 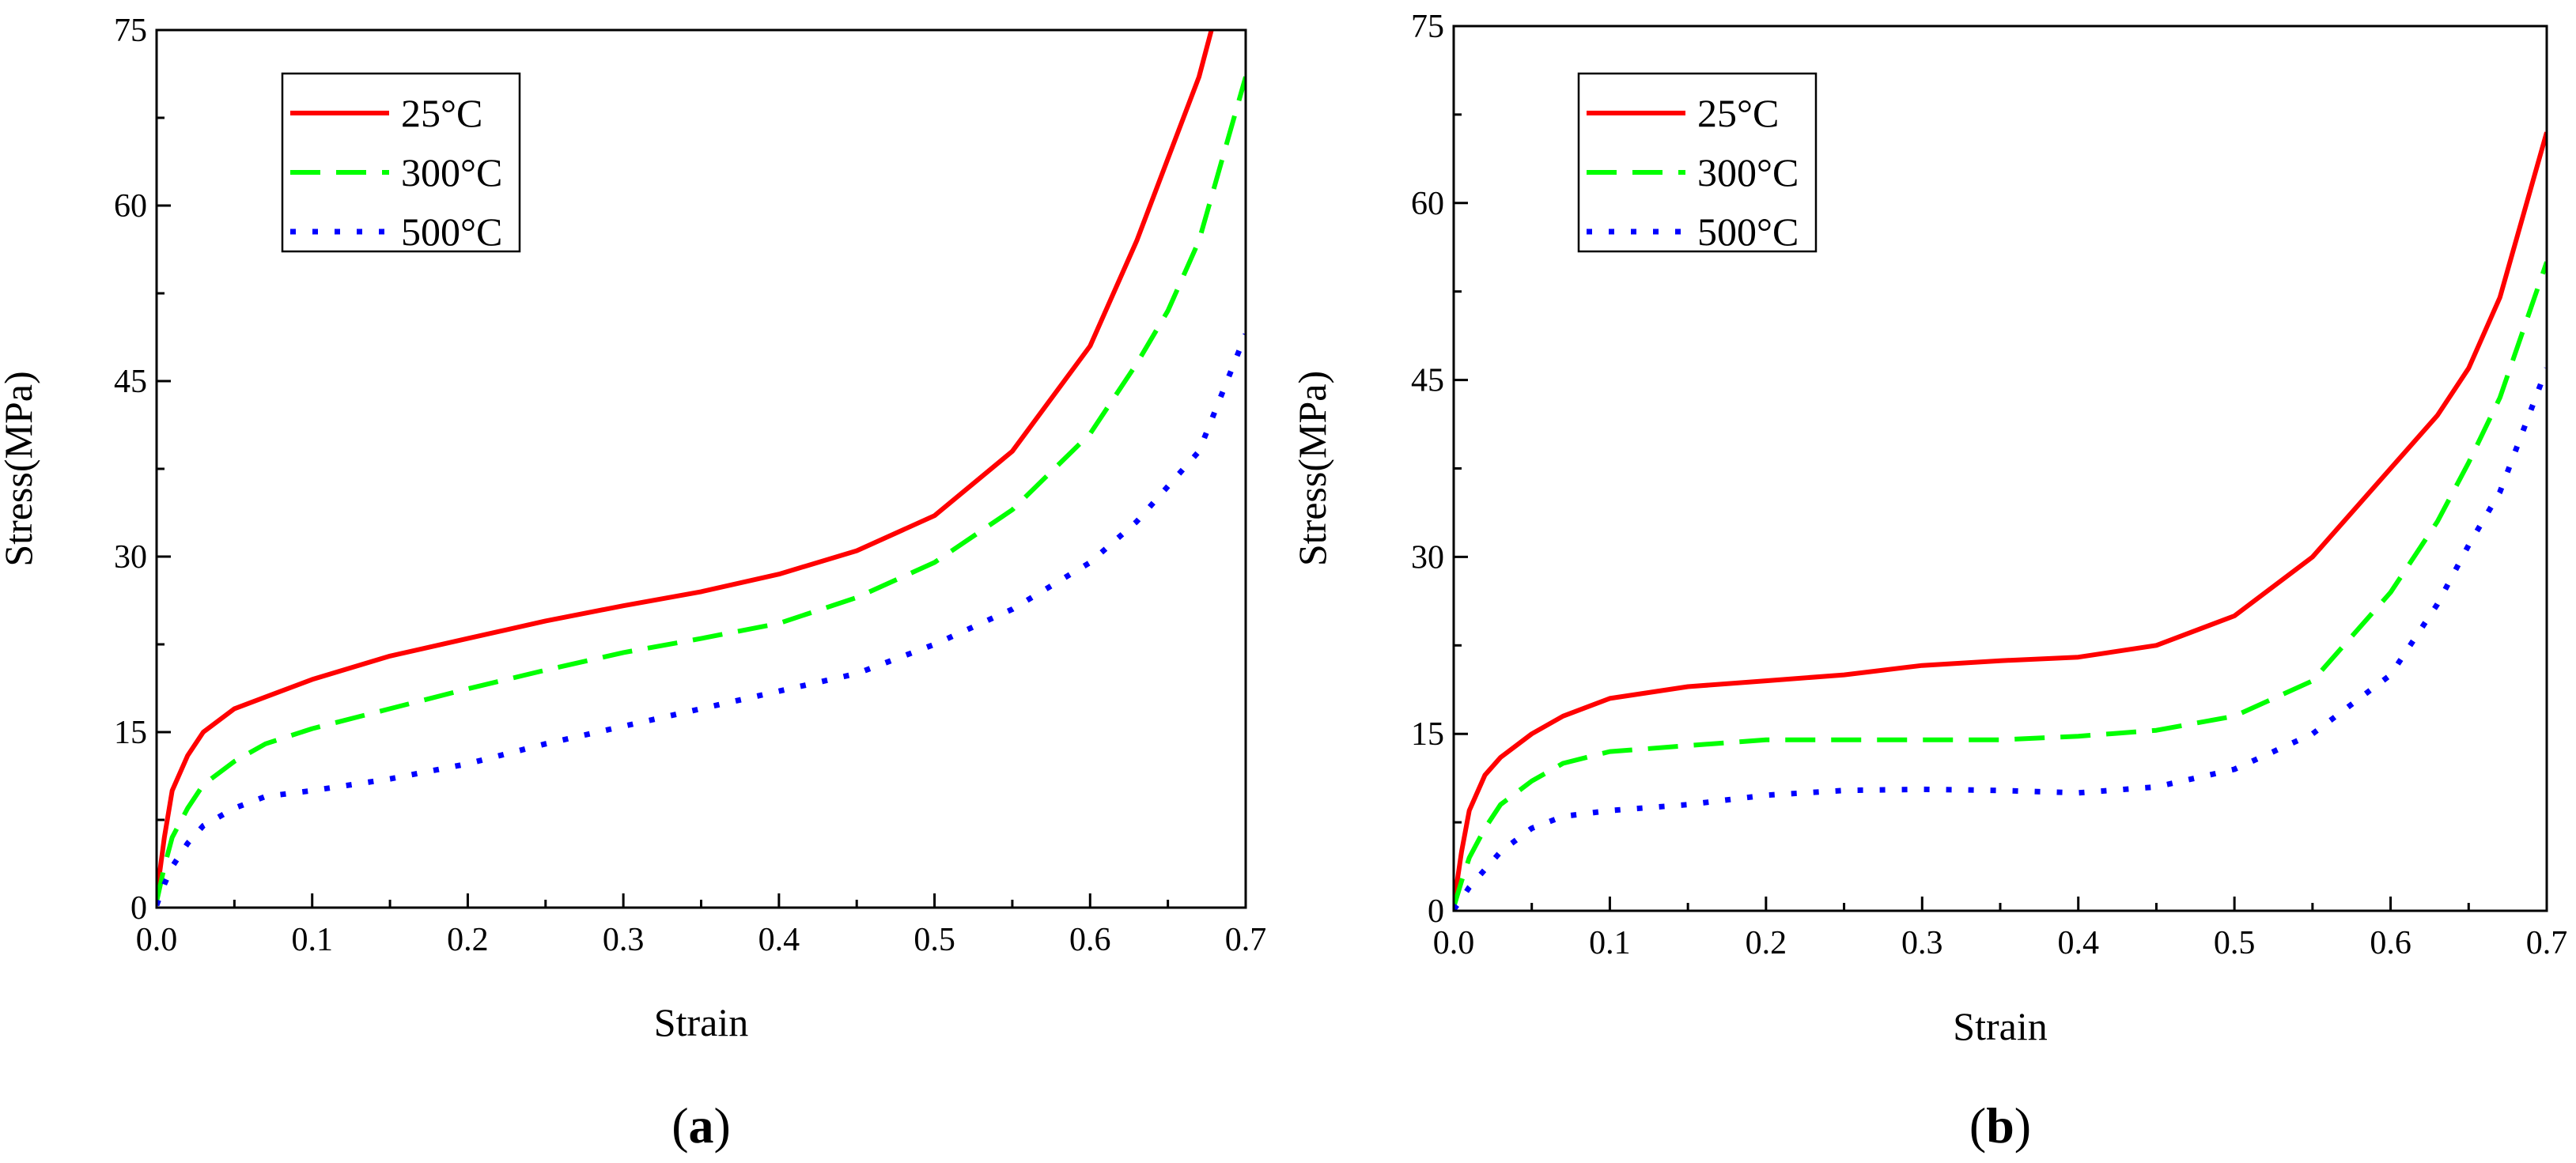 What do you see at coordinates (2000, 1125) in the screenshot?
I see `panel-label: (b)` at bounding box center [2000, 1125].